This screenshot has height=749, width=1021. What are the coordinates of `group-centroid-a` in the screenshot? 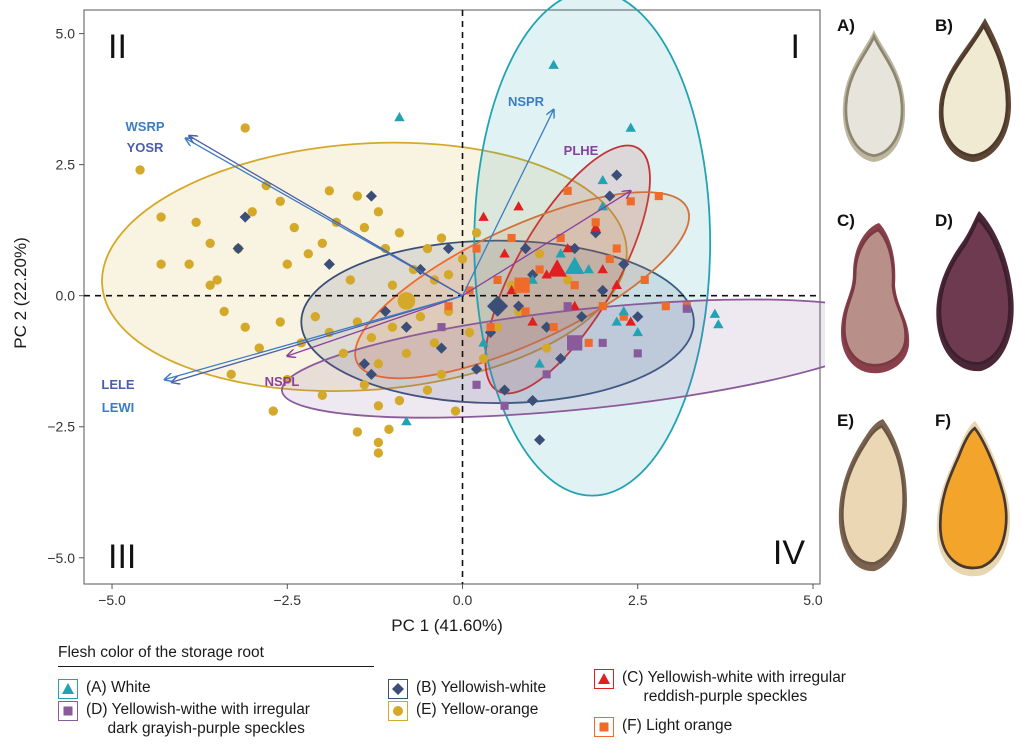 It's located at (574, 265).